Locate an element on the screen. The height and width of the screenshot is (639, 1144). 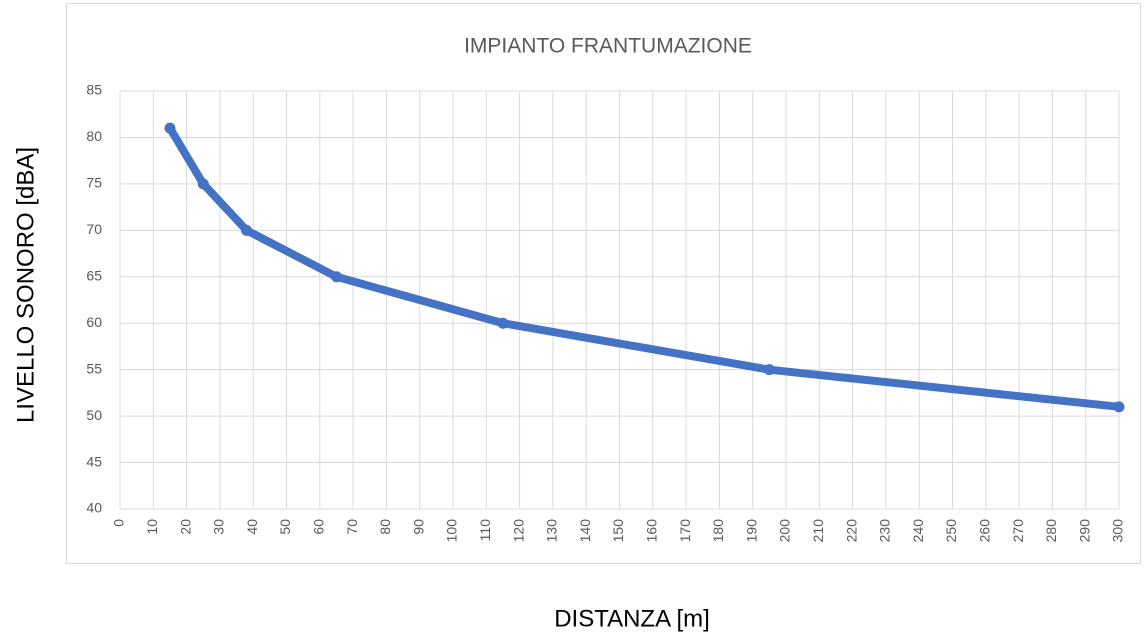
x-tick-label: 220 is located at coordinates (851, 531).